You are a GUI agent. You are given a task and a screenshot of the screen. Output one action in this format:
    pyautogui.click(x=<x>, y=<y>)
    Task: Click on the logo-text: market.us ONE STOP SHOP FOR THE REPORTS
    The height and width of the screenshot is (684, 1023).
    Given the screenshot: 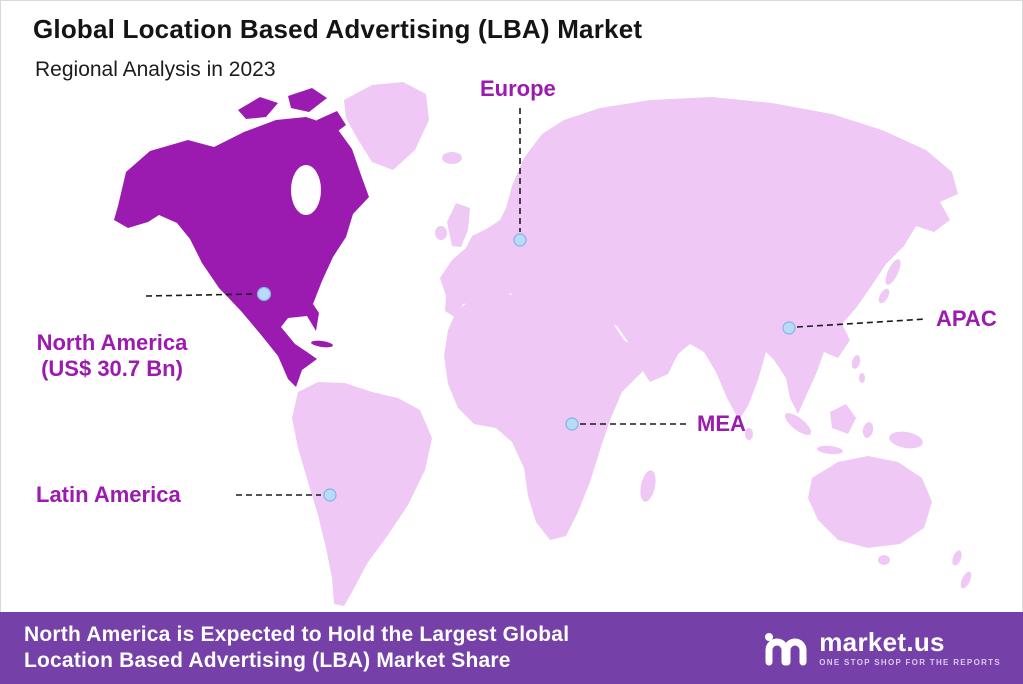 What is the action you would take?
    pyautogui.click(x=910, y=648)
    